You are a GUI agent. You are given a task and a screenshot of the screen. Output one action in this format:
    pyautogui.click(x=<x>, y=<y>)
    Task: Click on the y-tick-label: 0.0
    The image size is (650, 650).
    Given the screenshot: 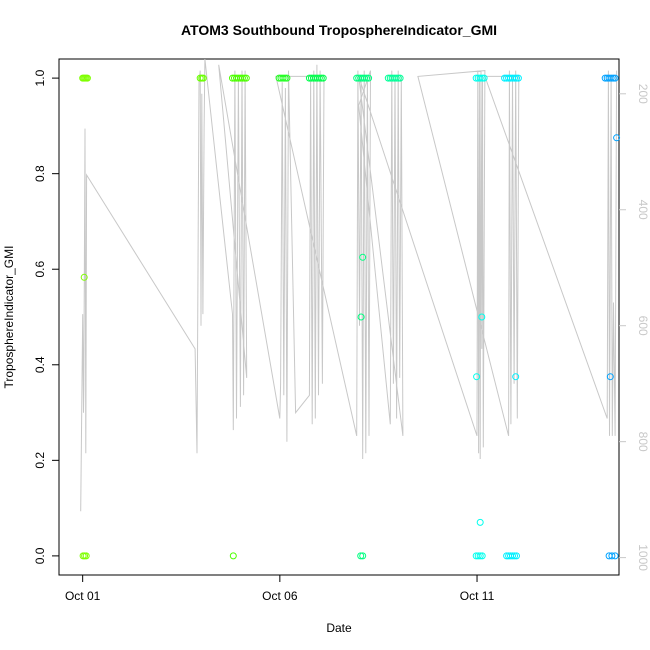 What is the action you would take?
    pyautogui.click(x=40, y=555)
    